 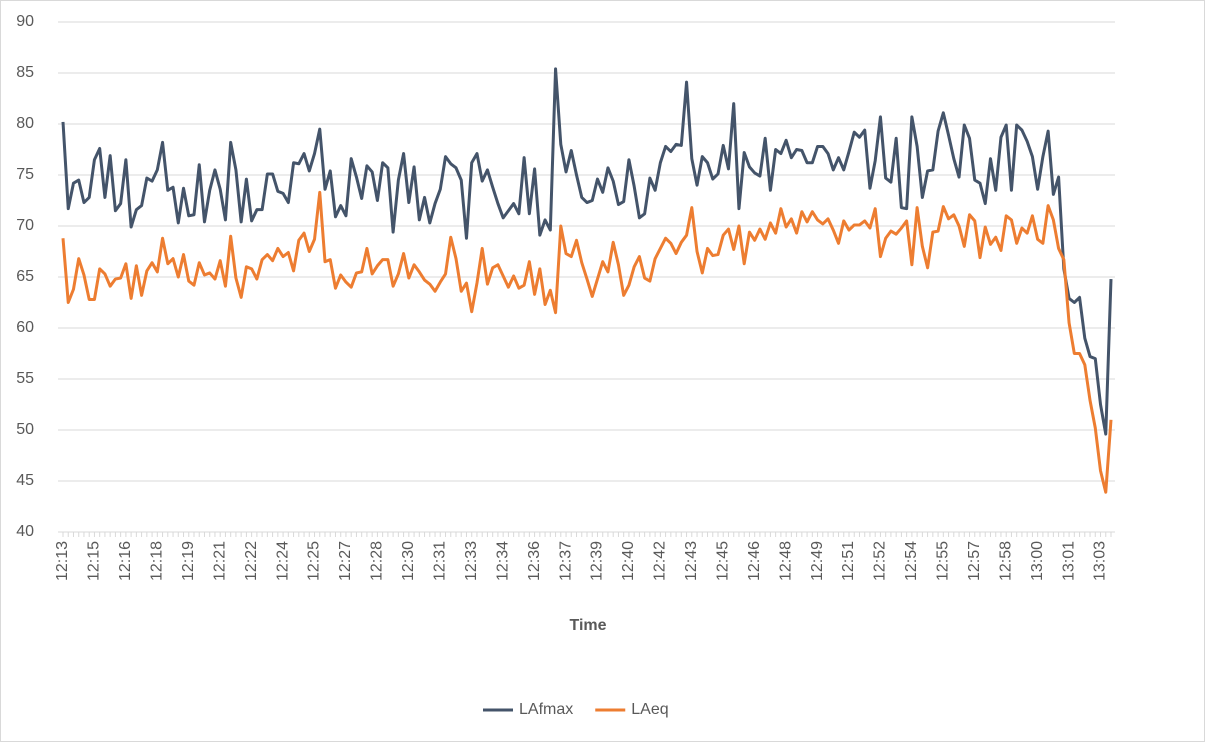 I want to click on x-axis-title: Time, so click(x=587, y=625).